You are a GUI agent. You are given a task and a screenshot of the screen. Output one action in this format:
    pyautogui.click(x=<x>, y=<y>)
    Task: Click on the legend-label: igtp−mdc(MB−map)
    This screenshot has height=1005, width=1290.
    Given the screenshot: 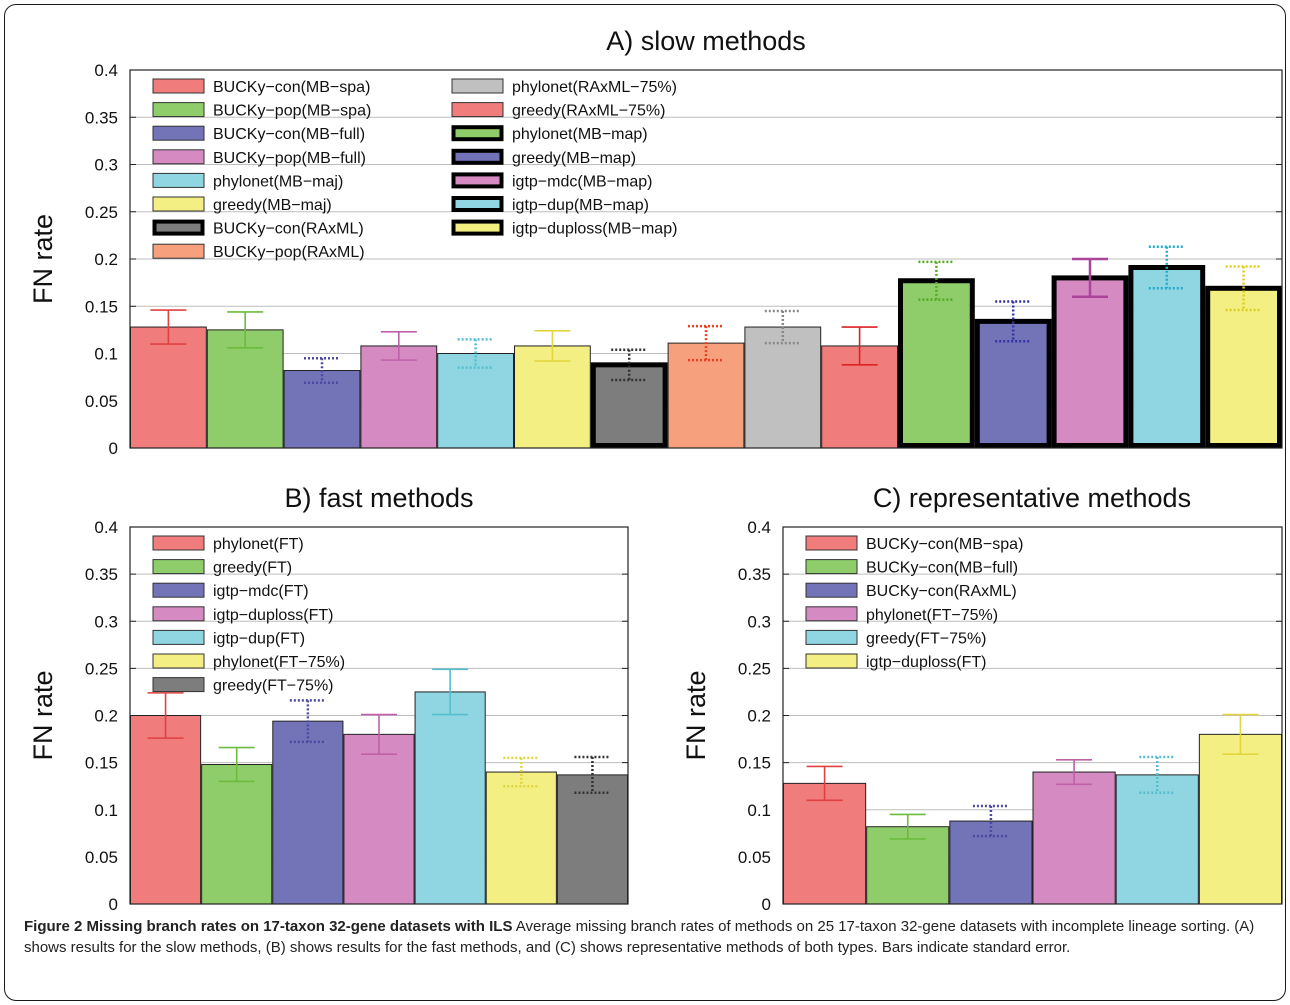 What is the action you would take?
    pyautogui.click(x=582, y=181)
    